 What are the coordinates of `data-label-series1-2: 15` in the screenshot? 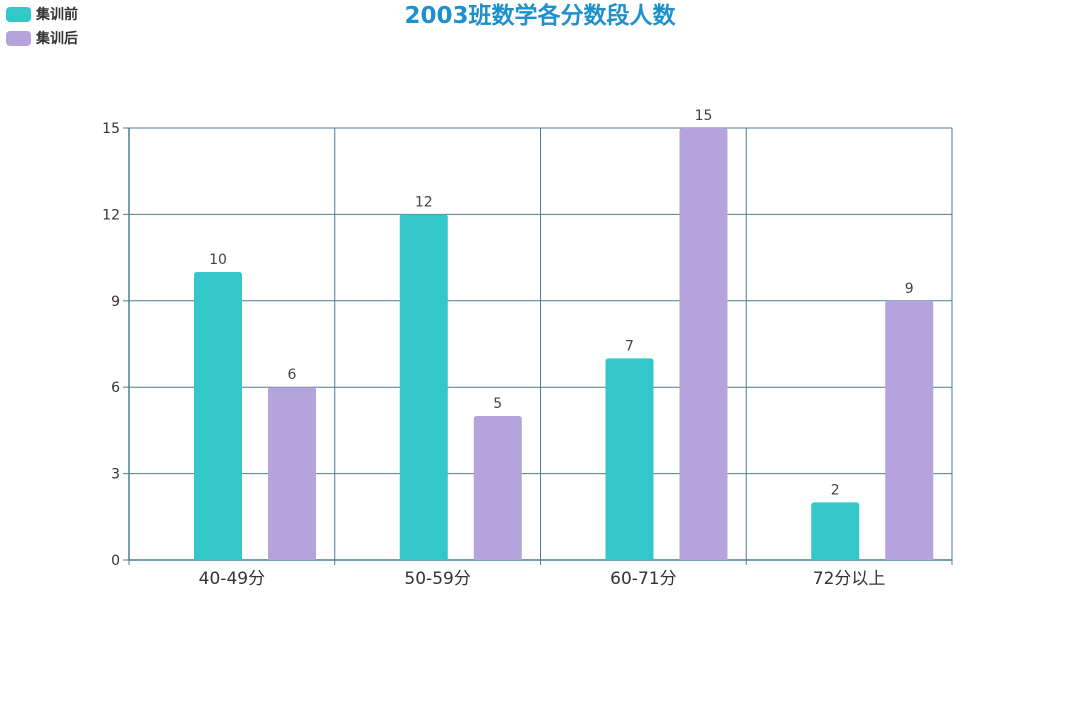 It's located at (704, 116).